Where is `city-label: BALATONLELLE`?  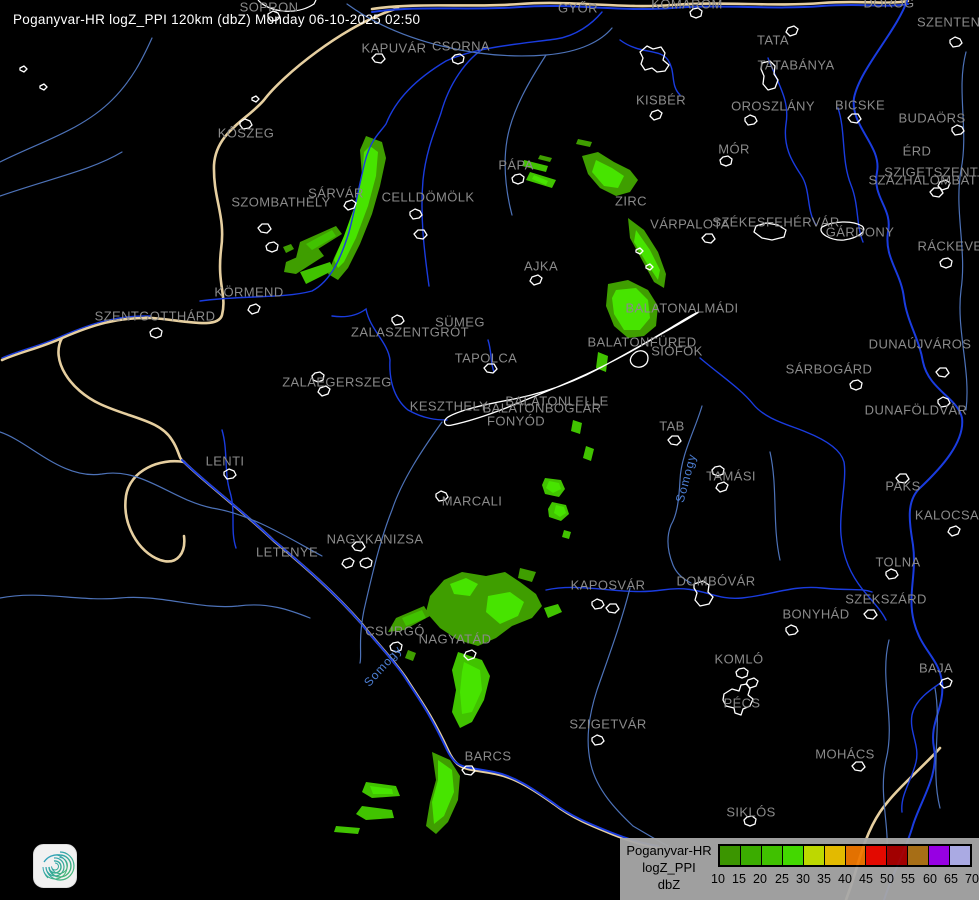
city-label: BALATONLELLE is located at coordinates (557, 401).